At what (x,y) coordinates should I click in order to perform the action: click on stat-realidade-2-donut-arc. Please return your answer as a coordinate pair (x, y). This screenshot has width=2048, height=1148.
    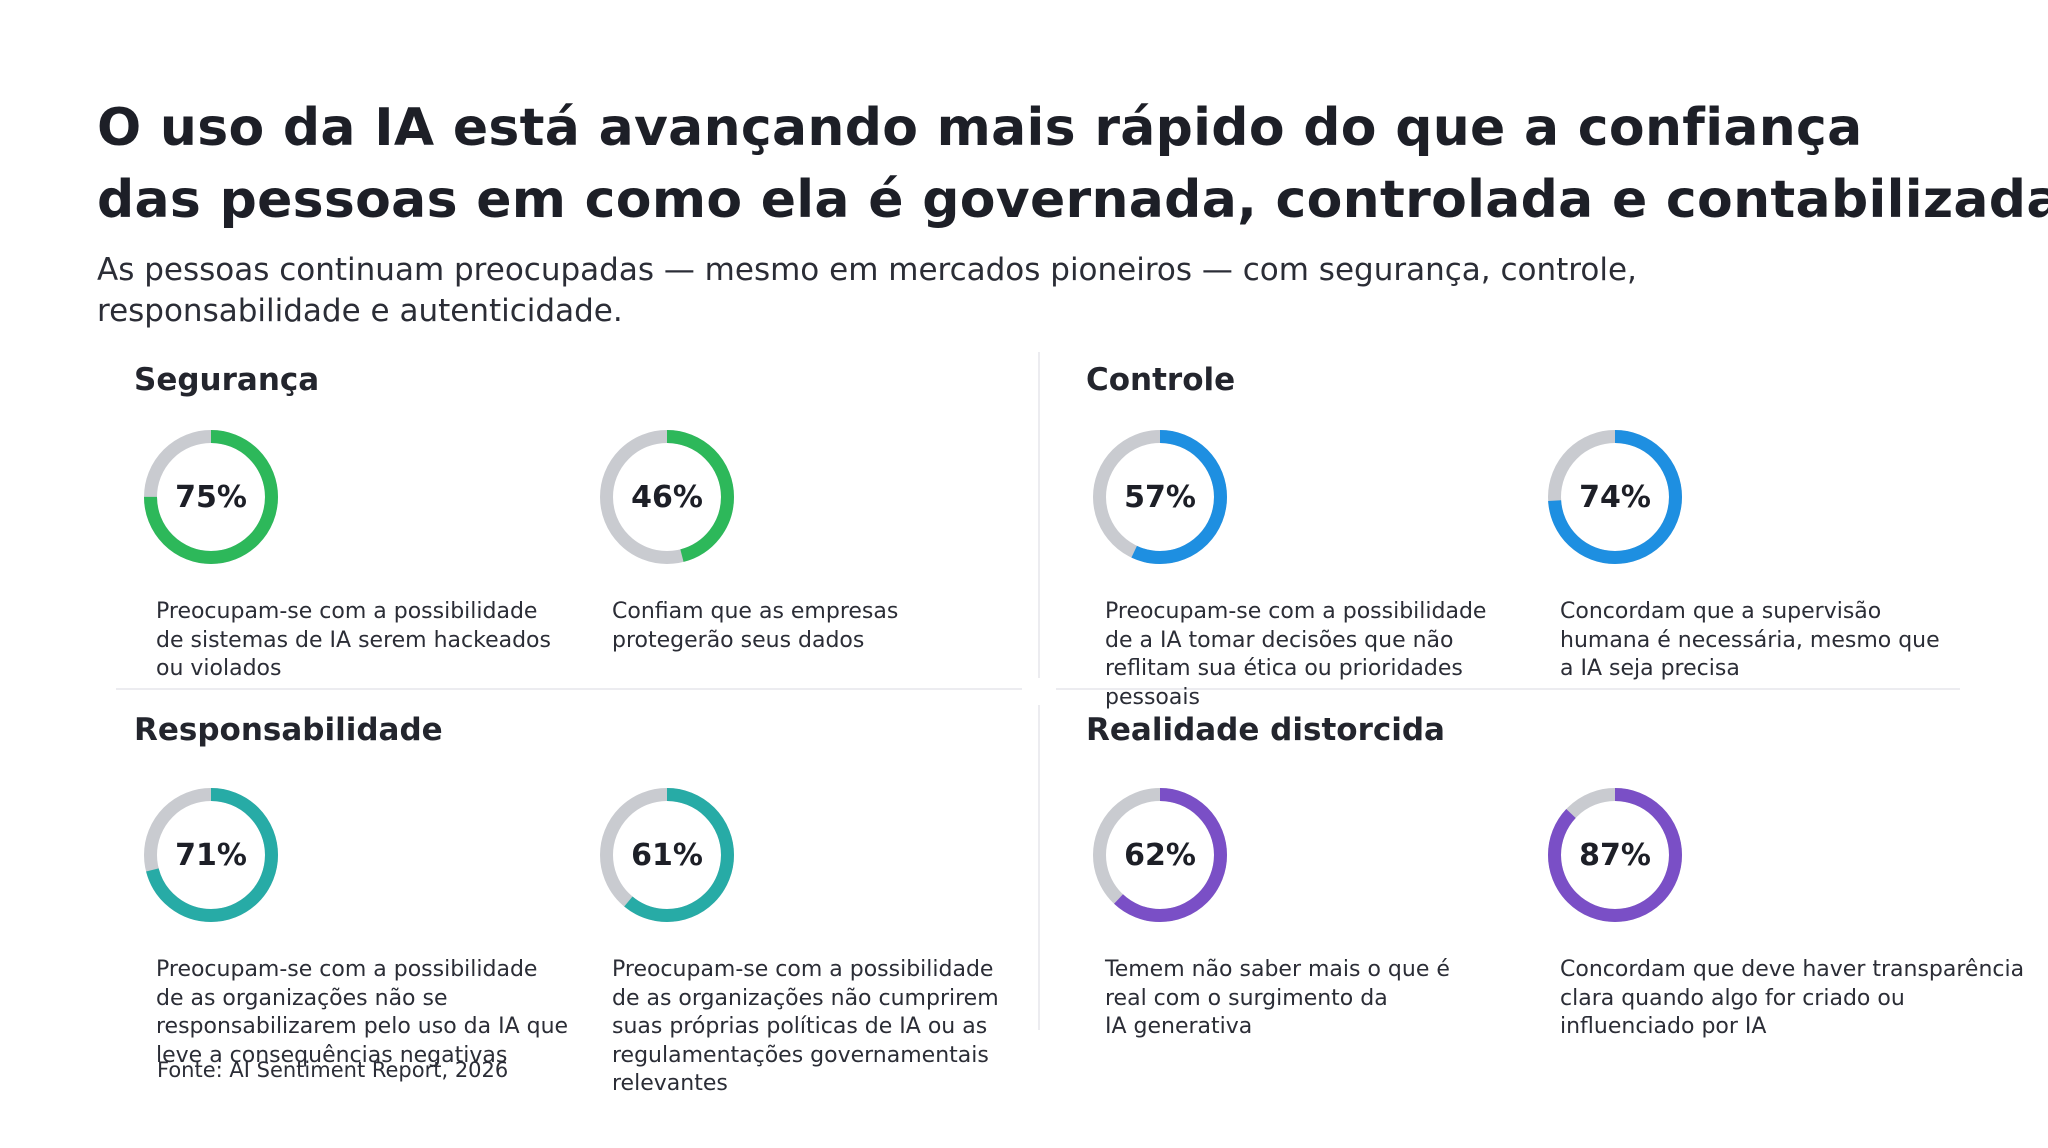
    Looking at the image, I should click on (1615, 855).